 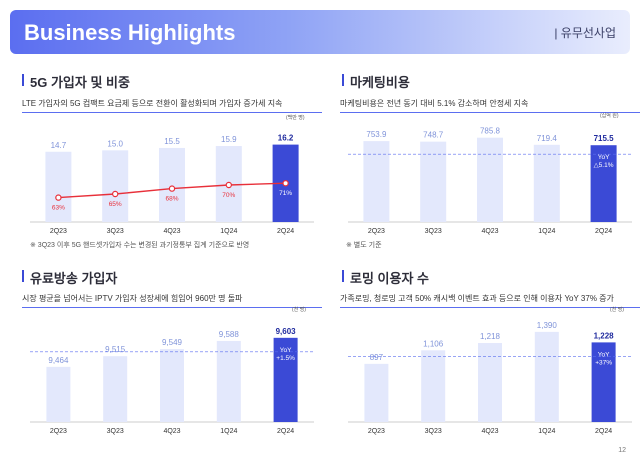 I want to click on share-label: 65%, so click(x=115, y=204).